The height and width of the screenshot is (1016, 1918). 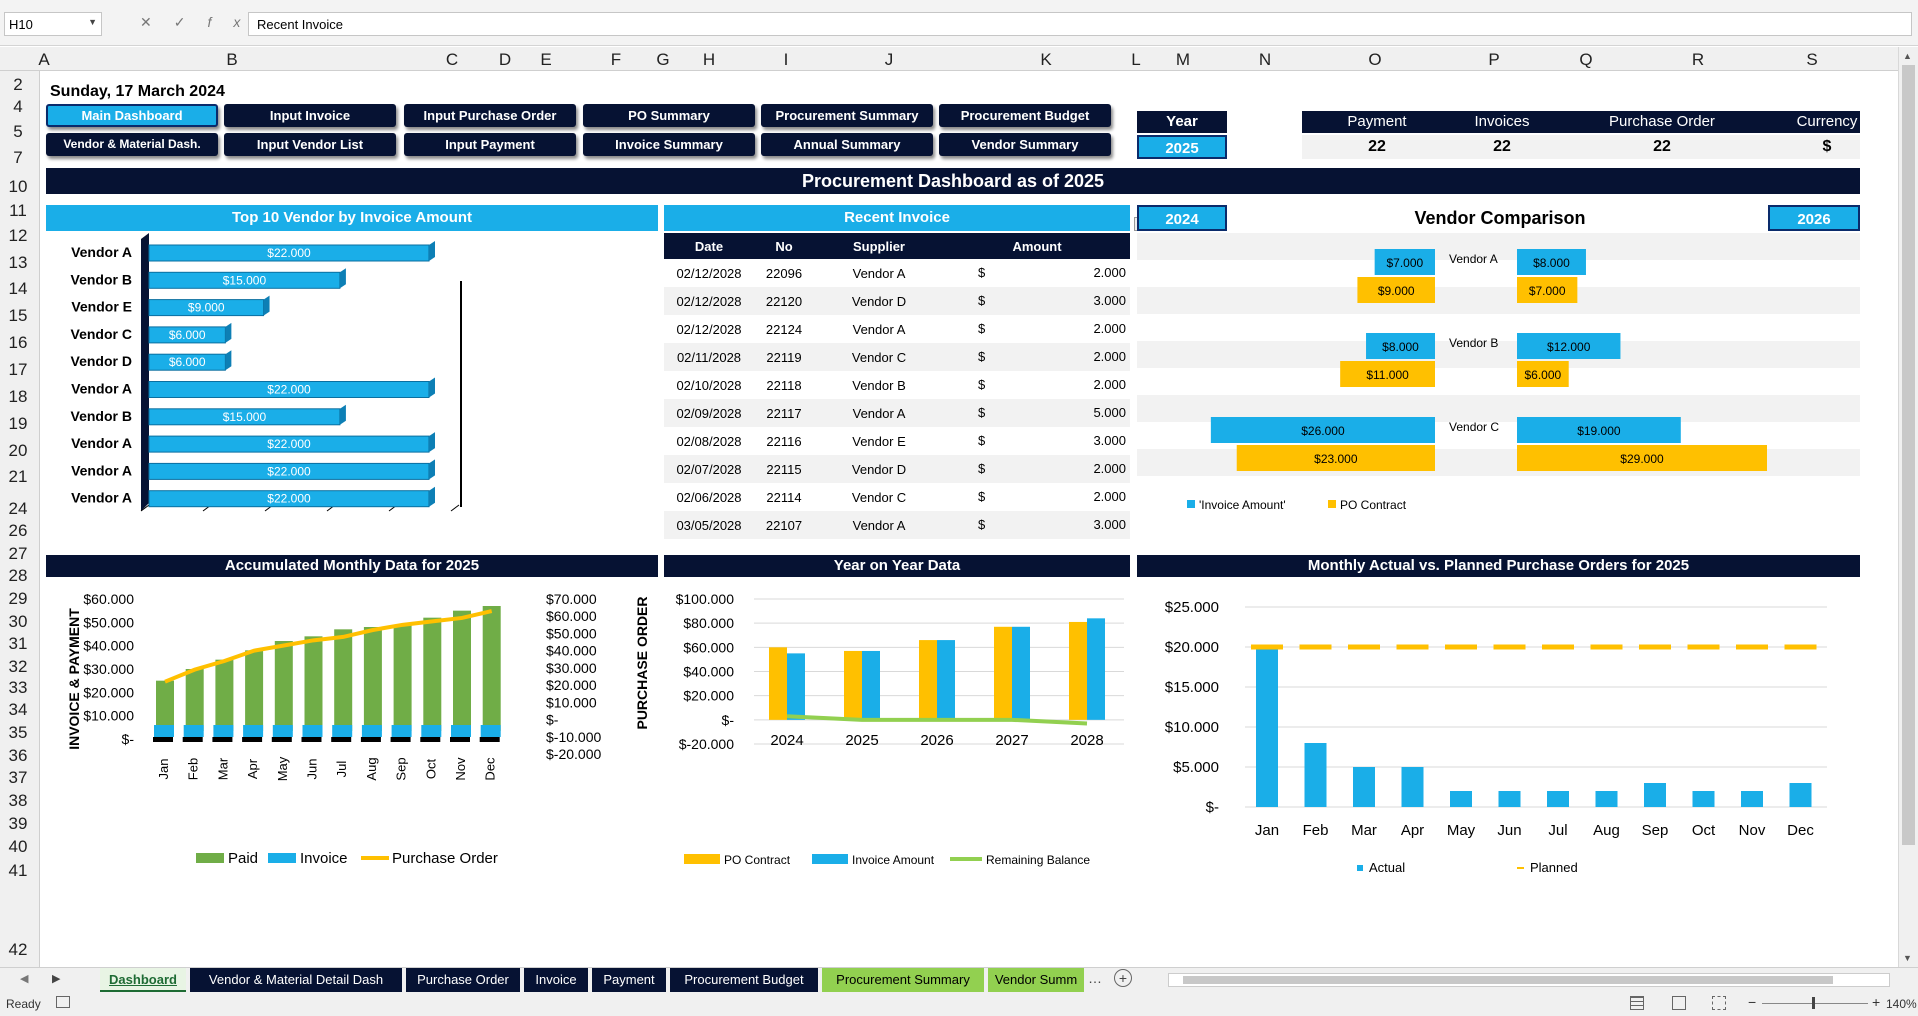 I want to click on table-row: 02/08/2028 22116 Vendor E $3.000, so click(x=897, y=441).